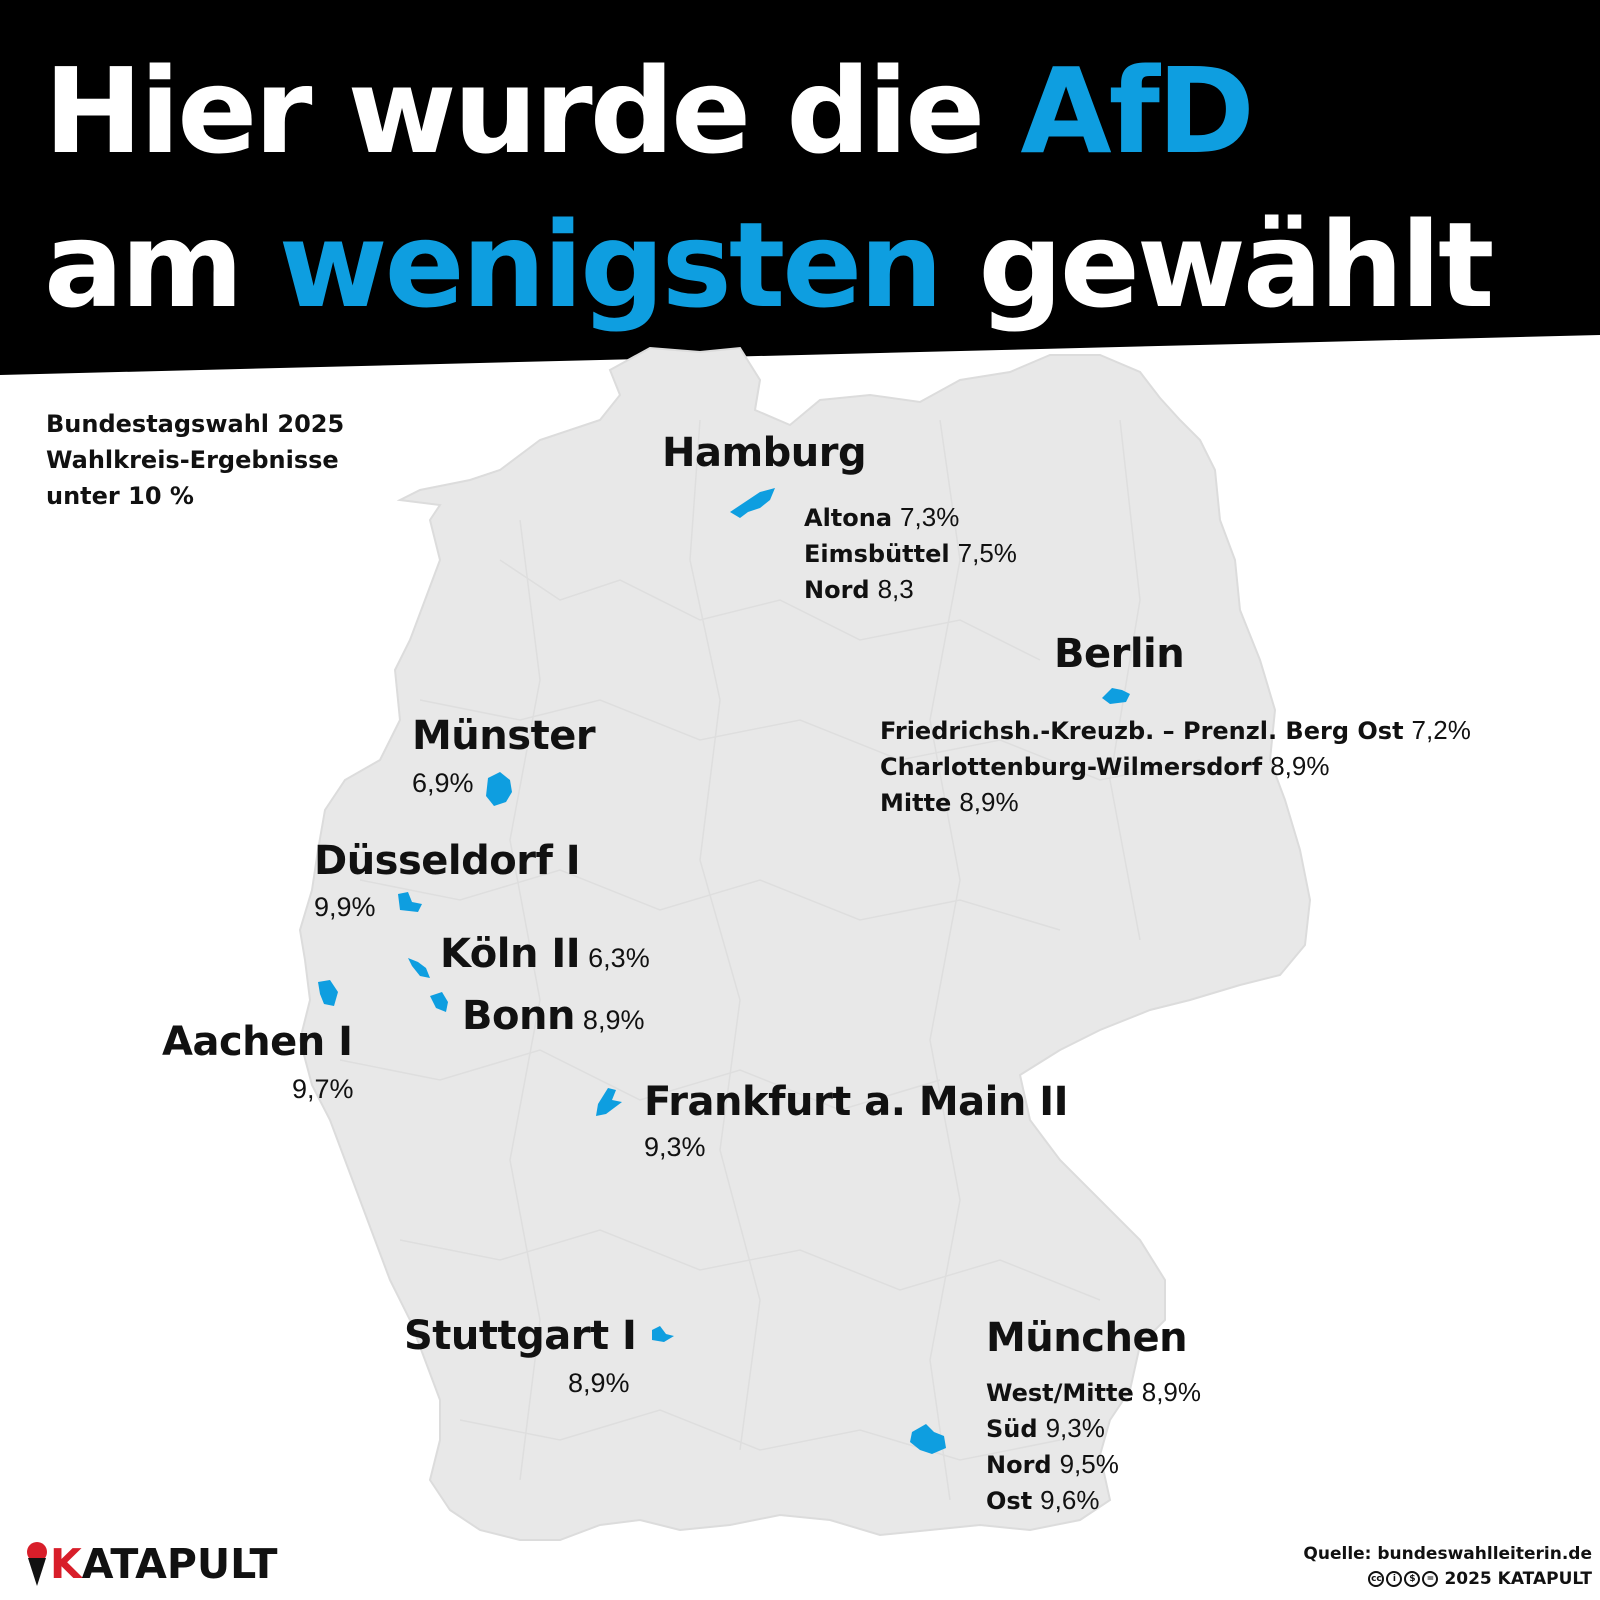 This screenshot has width=1600, height=1600. Describe the element at coordinates (1071, 767) in the screenshot. I see `district-name: Charlottenburg-Wilmersdorf` at that location.